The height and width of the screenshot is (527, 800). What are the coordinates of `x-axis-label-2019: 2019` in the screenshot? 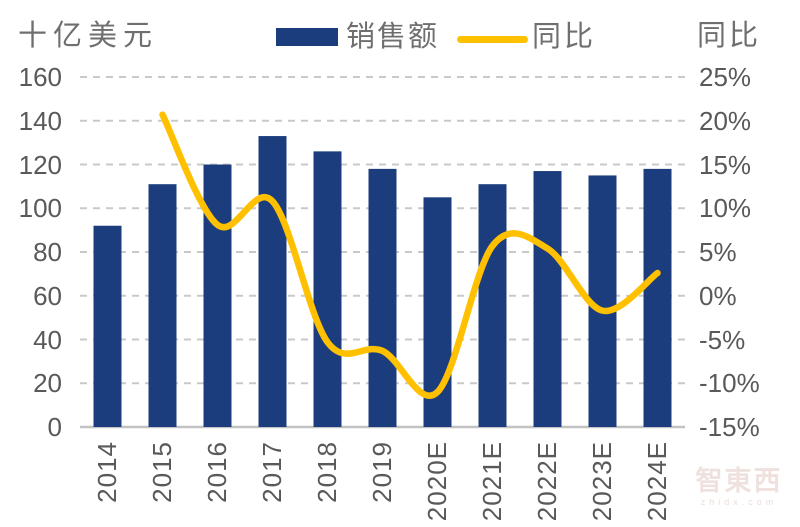 It's located at (383, 472).